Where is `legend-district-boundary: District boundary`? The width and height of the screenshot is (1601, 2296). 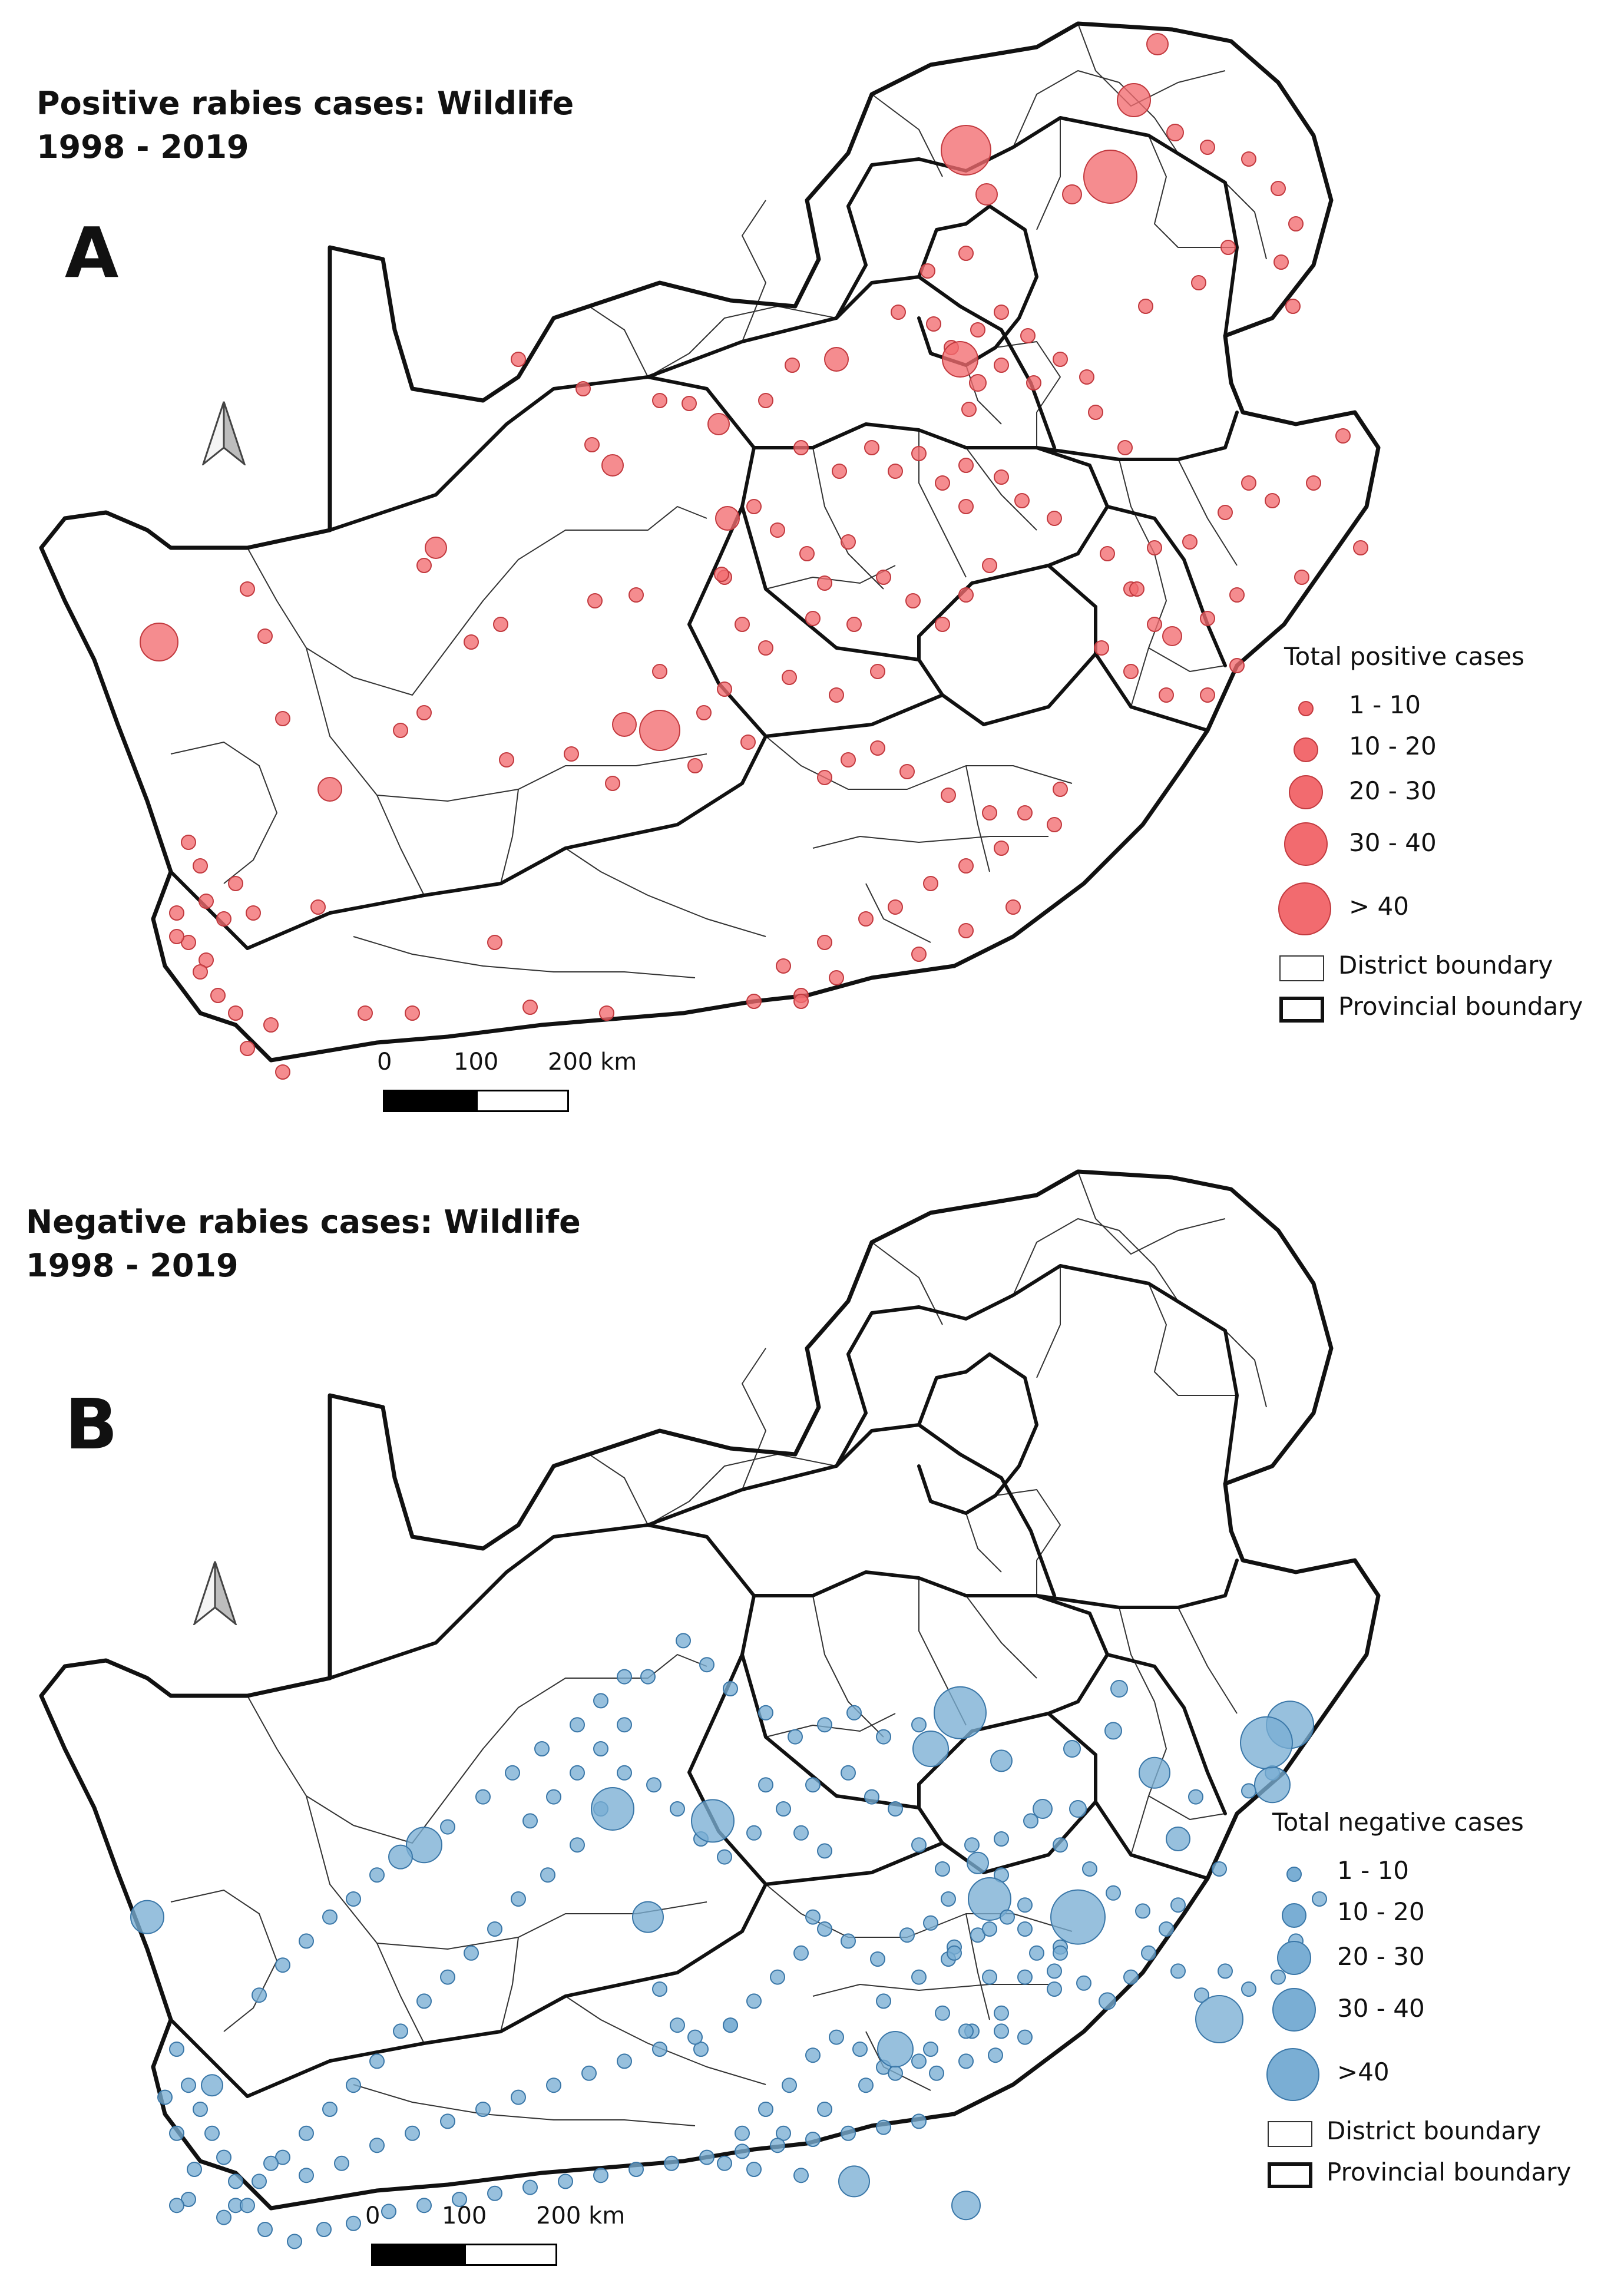
legend-district-boundary: District boundary is located at coordinates (1440, 966).